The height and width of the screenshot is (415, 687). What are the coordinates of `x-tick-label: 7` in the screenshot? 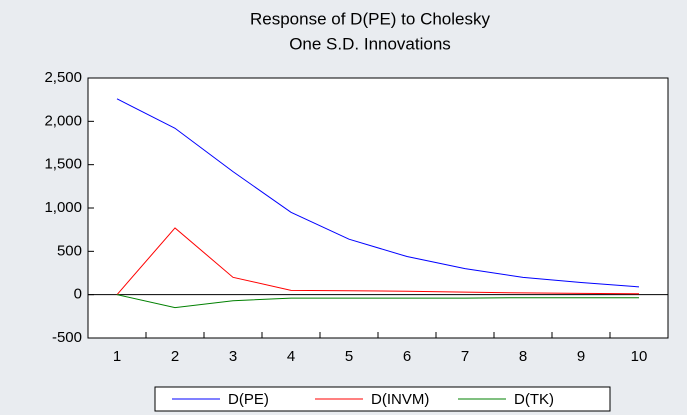 It's located at (465, 356).